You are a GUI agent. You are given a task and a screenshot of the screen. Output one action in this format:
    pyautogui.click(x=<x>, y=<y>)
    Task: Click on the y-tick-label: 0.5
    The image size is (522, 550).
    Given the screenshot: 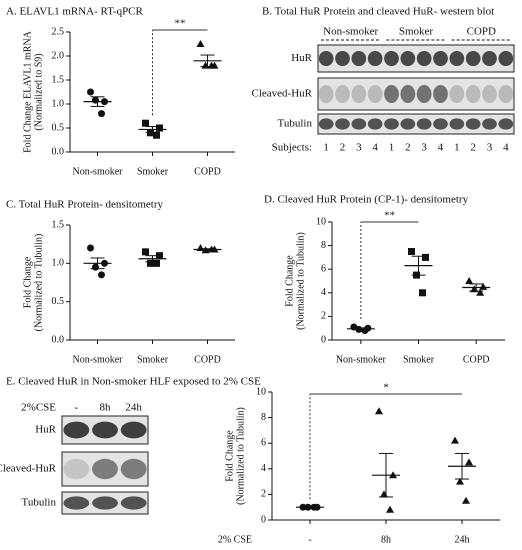 What is the action you would take?
    pyautogui.click(x=58, y=301)
    